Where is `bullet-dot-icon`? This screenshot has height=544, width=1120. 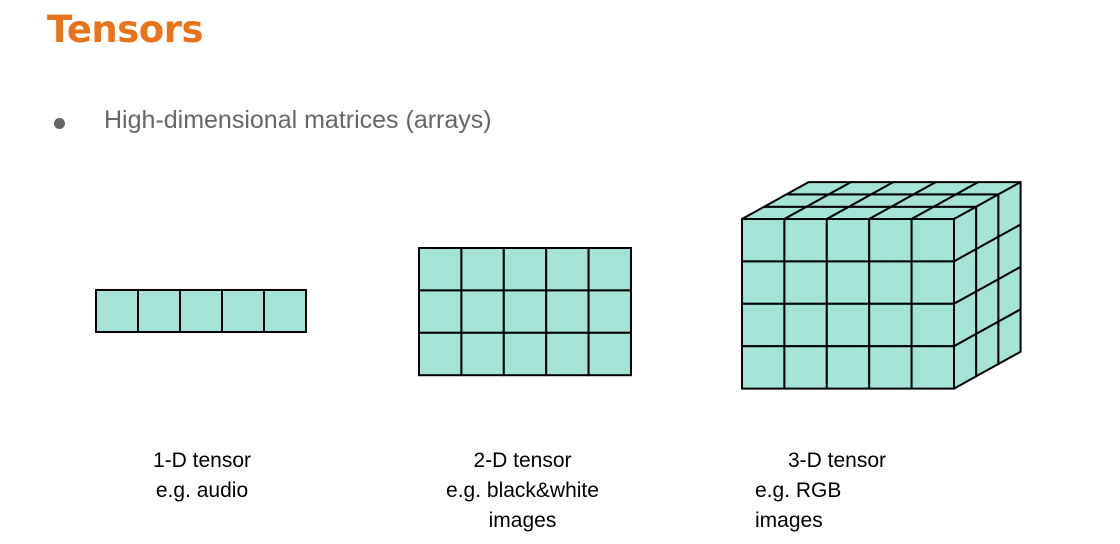 bullet-dot-icon is located at coordinates (59, 123).